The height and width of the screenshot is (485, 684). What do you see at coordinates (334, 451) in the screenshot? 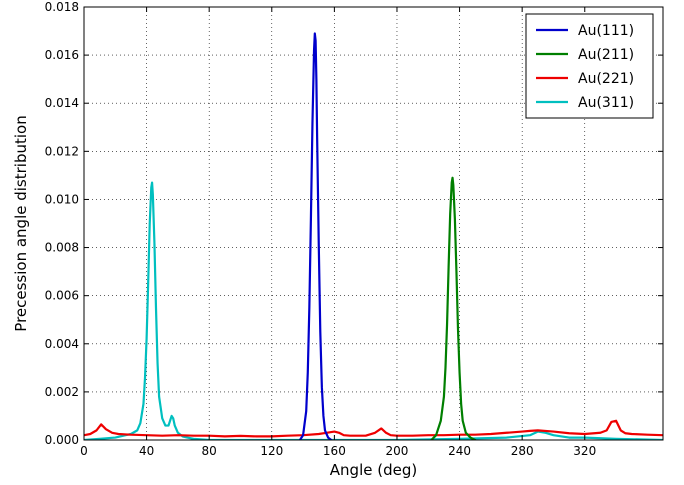
I see `x-tick-label: 160` at bounding box center [334, 451].